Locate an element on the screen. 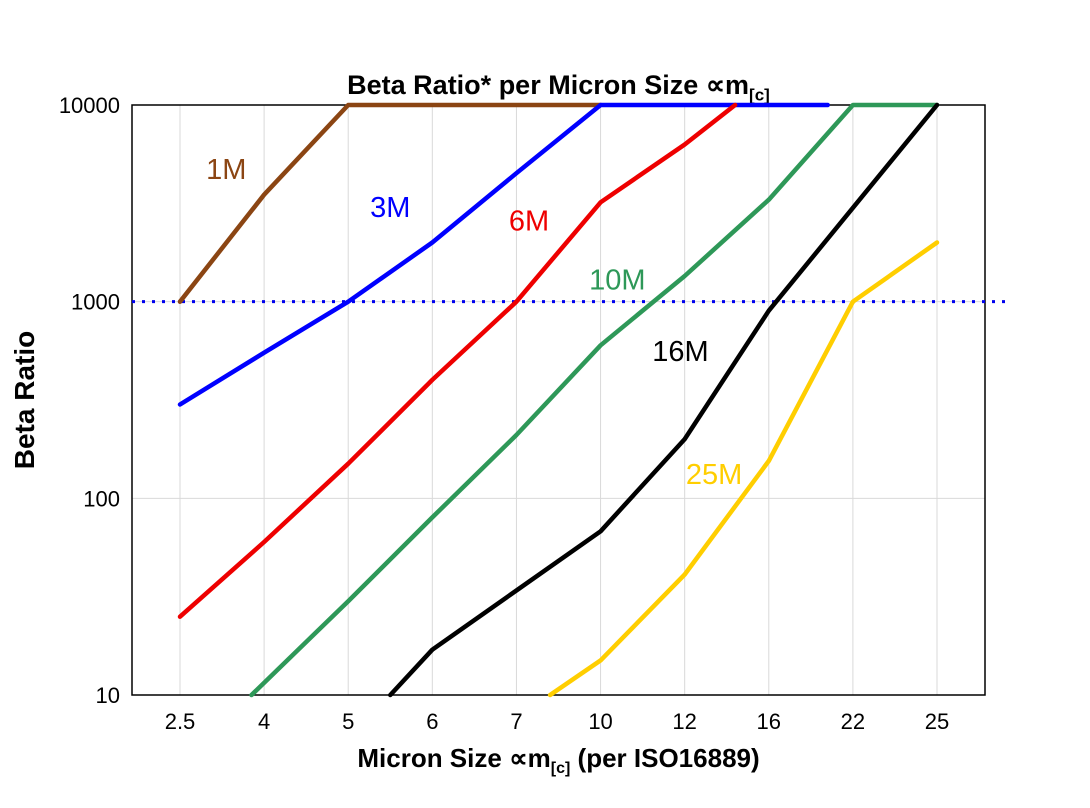 The image size is (1090, 808). x-tick-label: 12 is located at coordinates (684, 721).